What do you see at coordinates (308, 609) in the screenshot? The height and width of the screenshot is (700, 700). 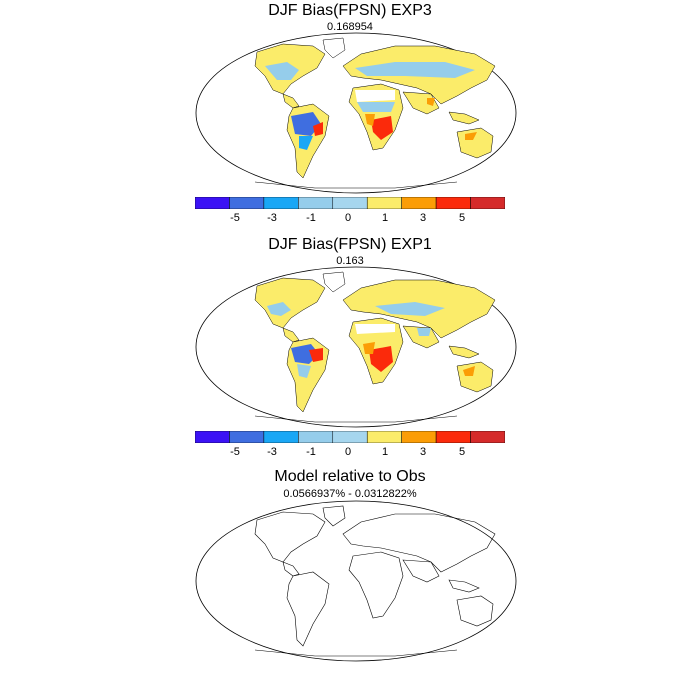 I see `south-america-outline` at bounding box center [308, 609].